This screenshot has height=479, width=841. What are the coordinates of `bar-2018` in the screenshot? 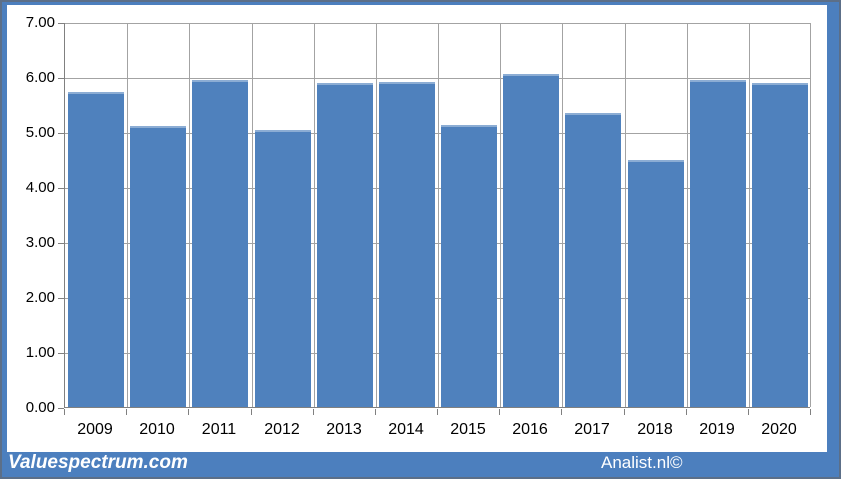 It's located at (656, 283).